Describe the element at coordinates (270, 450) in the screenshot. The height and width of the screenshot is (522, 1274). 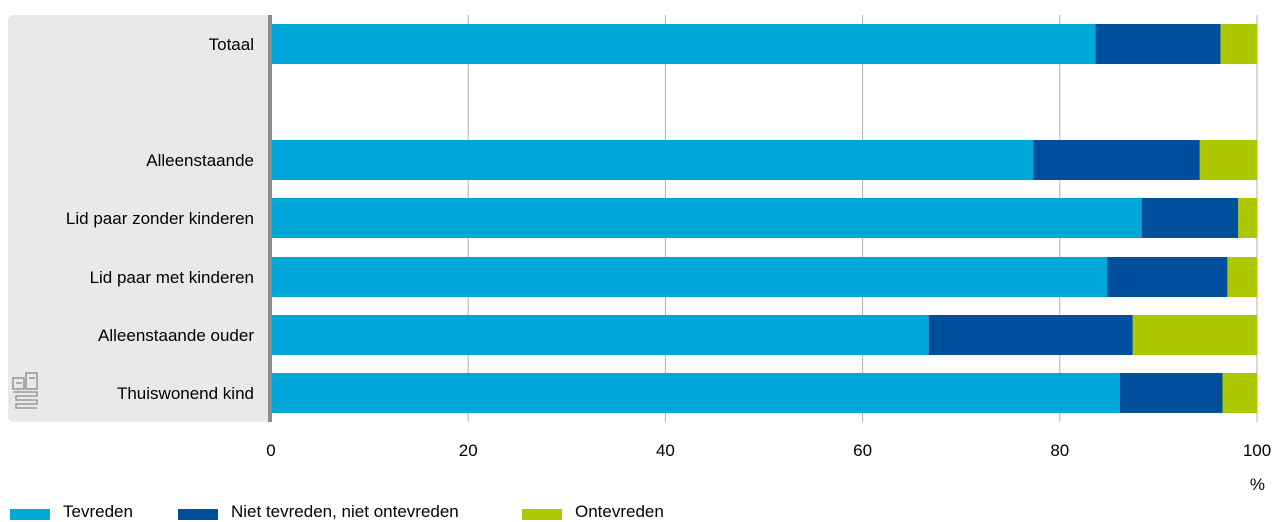
I see `x-tick-label: 0` at that location.